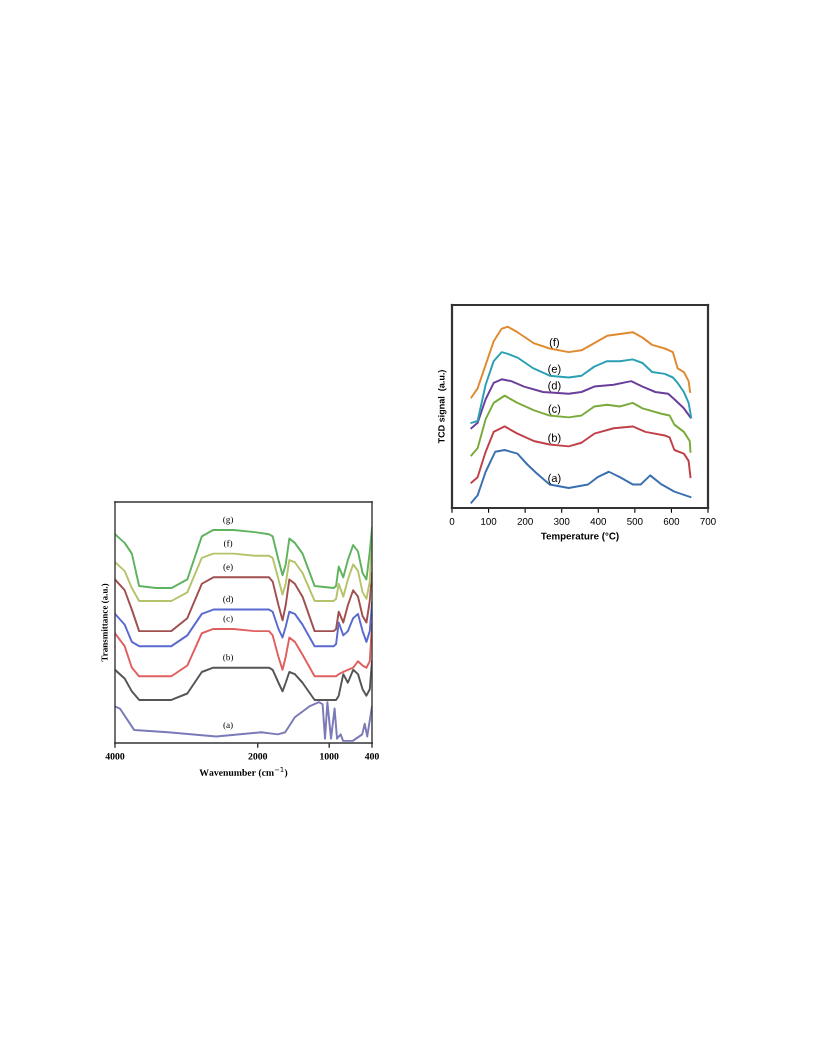 This screenshot has width=816, height=1056. Describe the element at coordinates (561, 521) in the screenshot. I see `x-tick-label: 300` at that location.